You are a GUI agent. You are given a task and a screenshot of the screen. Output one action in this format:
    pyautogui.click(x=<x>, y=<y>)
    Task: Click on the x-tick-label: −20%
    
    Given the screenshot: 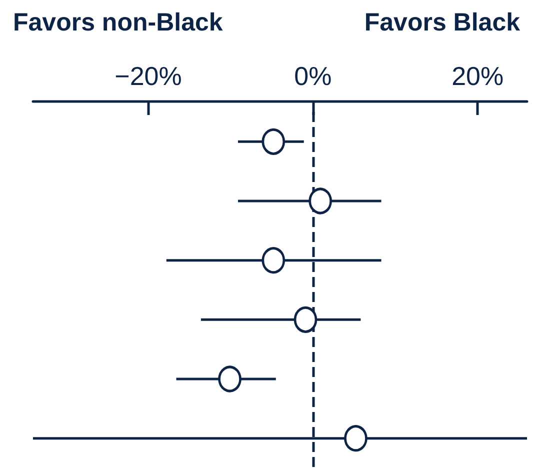 What is the action you would take?
    pyautogui.click(x=148, y=76)
    